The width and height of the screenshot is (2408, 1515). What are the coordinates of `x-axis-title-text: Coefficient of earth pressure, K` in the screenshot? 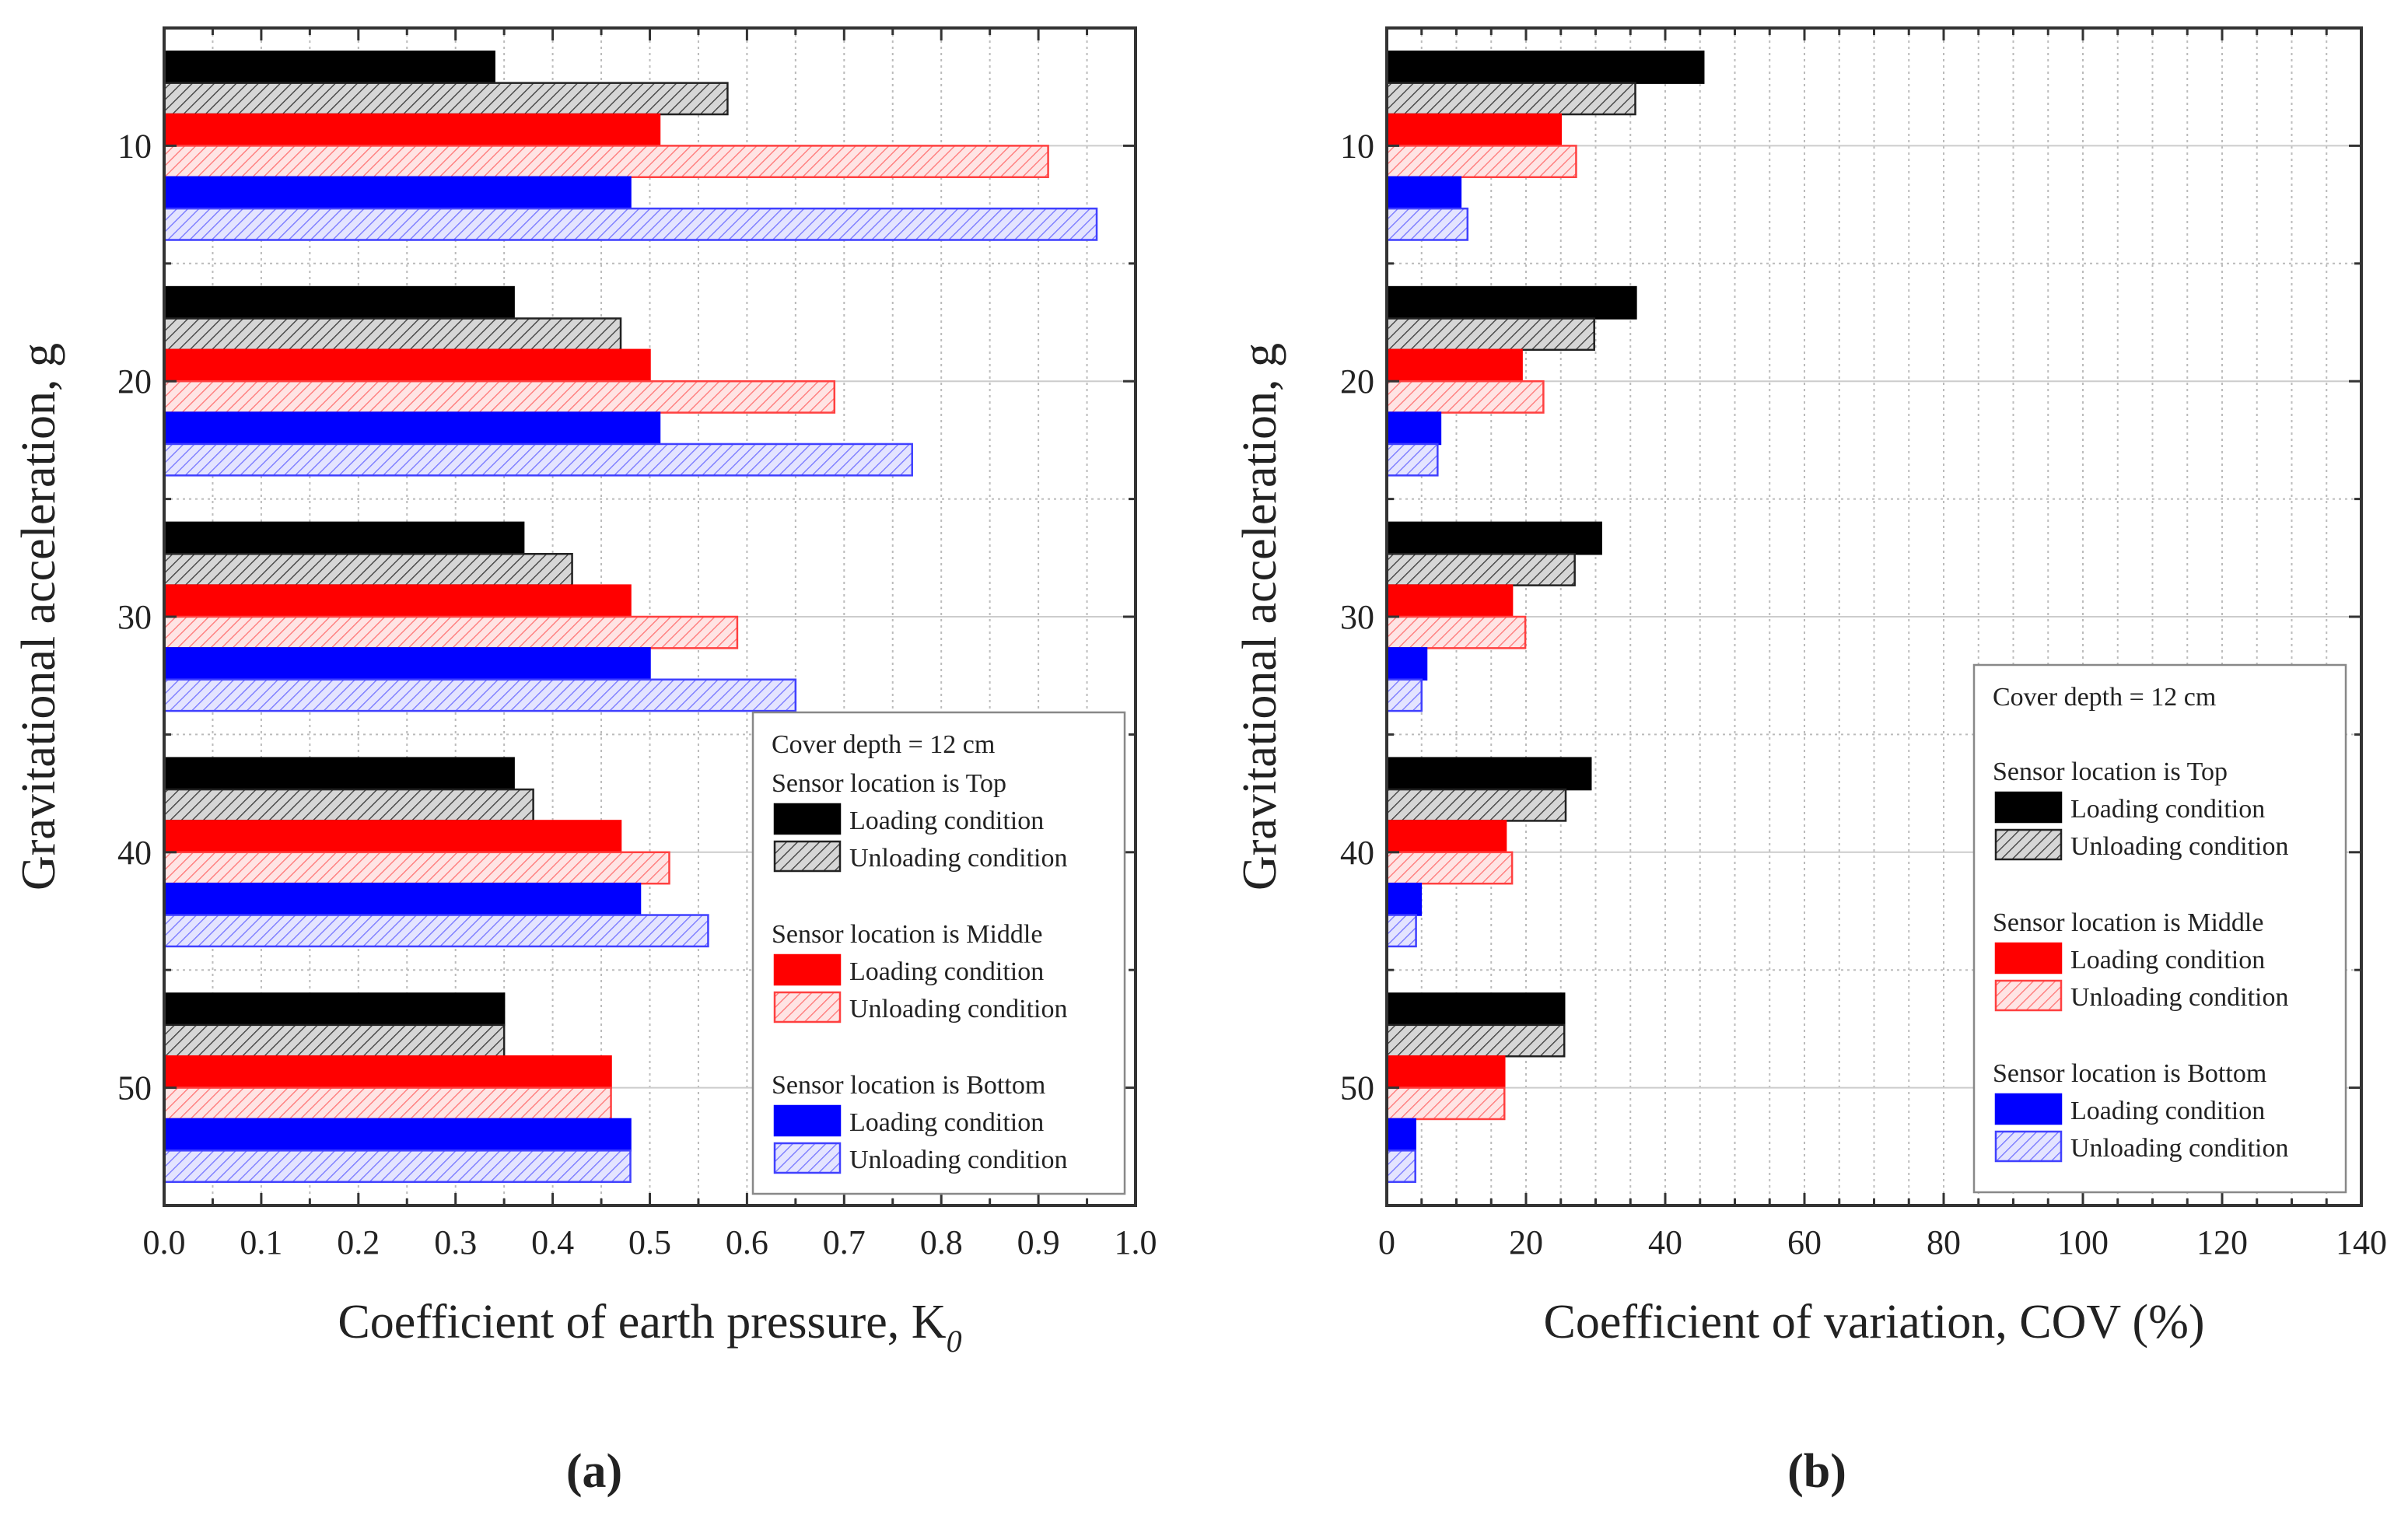 It's located at (642, 1322).